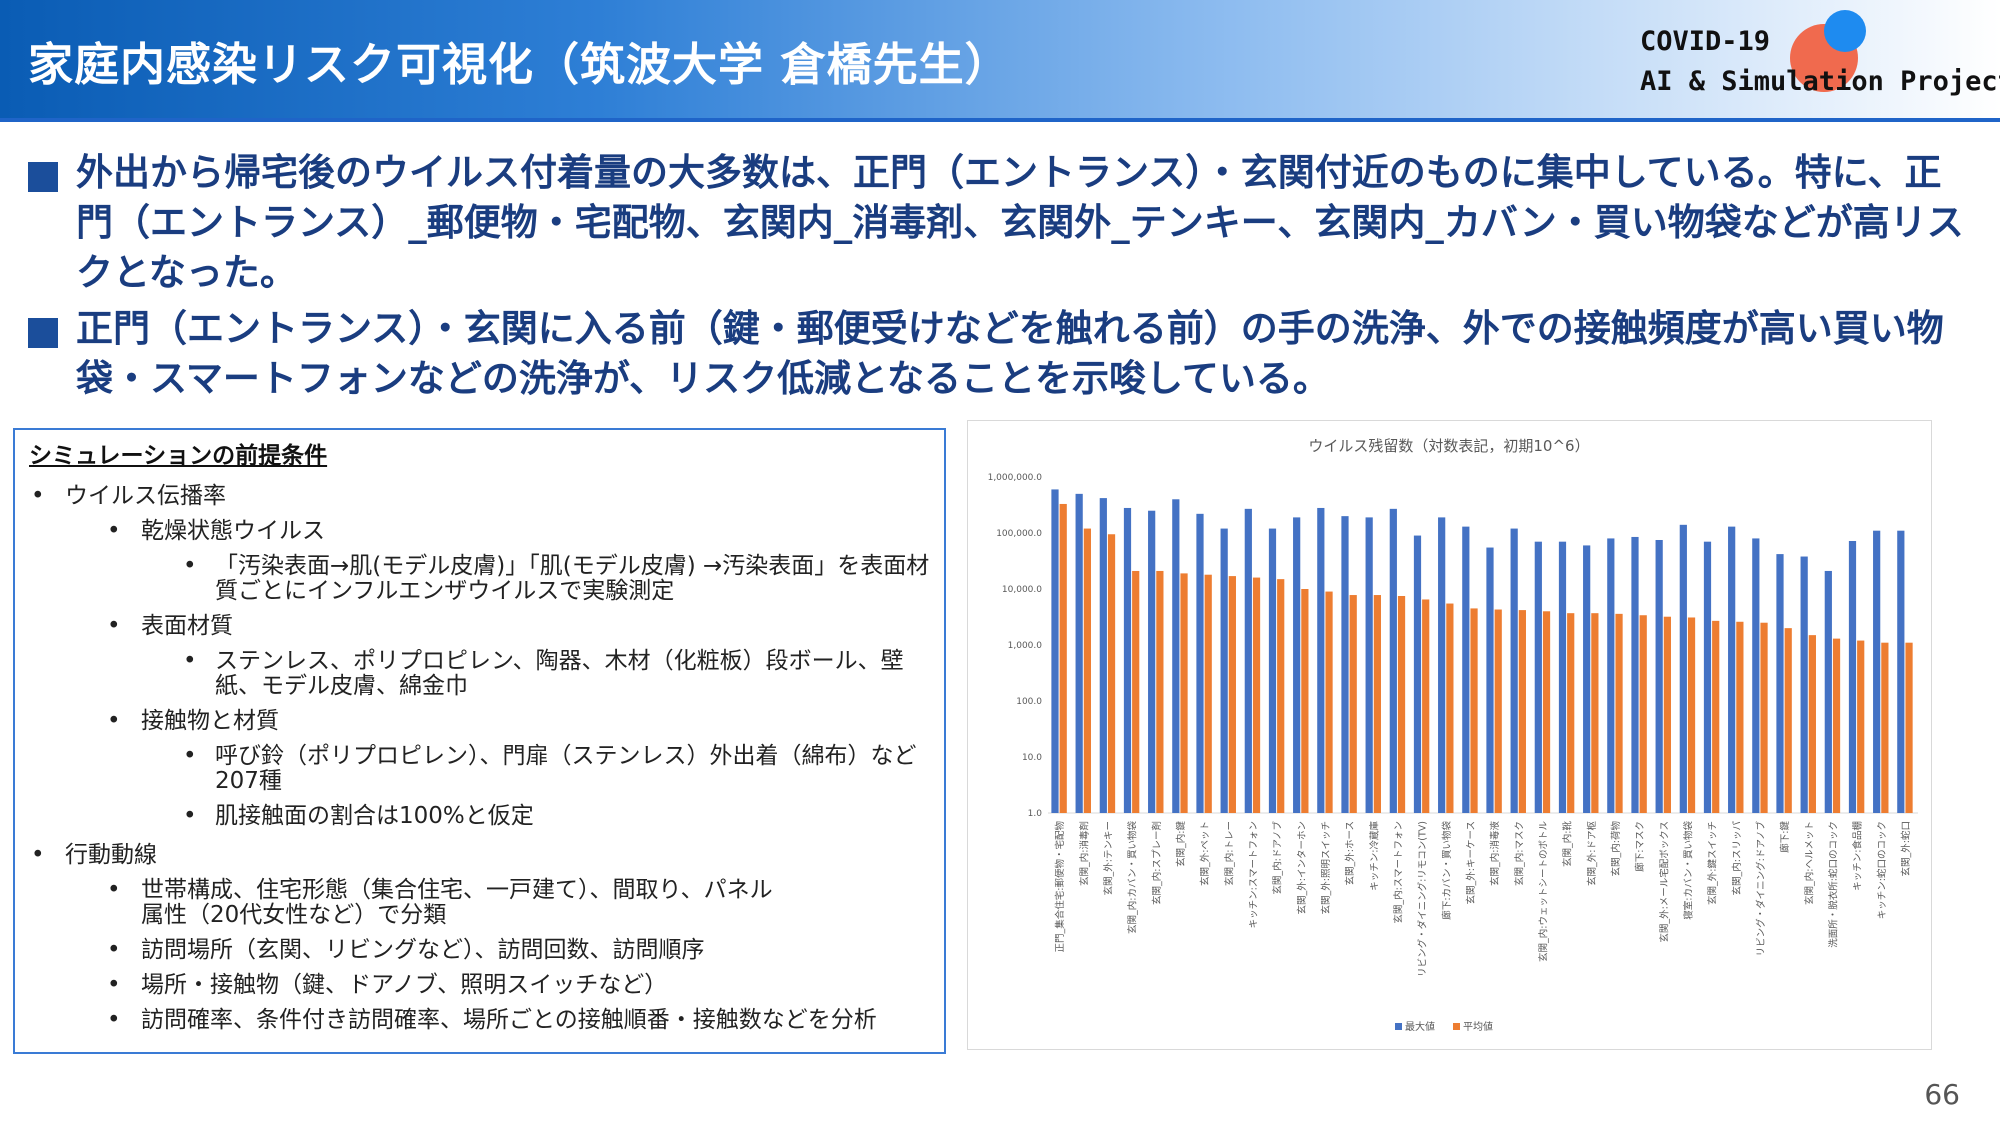 This screenshot has width=2000, height=1125. Describe the element at coordinates (170, 626) in the screenshot. I see `condition-item: • 表面材質` at that location.